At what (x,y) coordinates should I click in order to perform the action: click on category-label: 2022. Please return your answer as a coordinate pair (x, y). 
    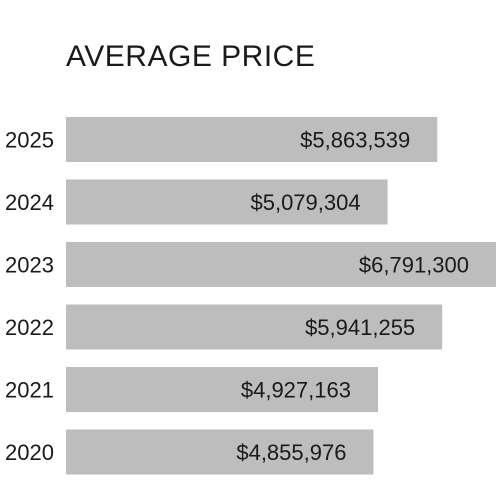
    Looking at the image, I should click on (29, 327).